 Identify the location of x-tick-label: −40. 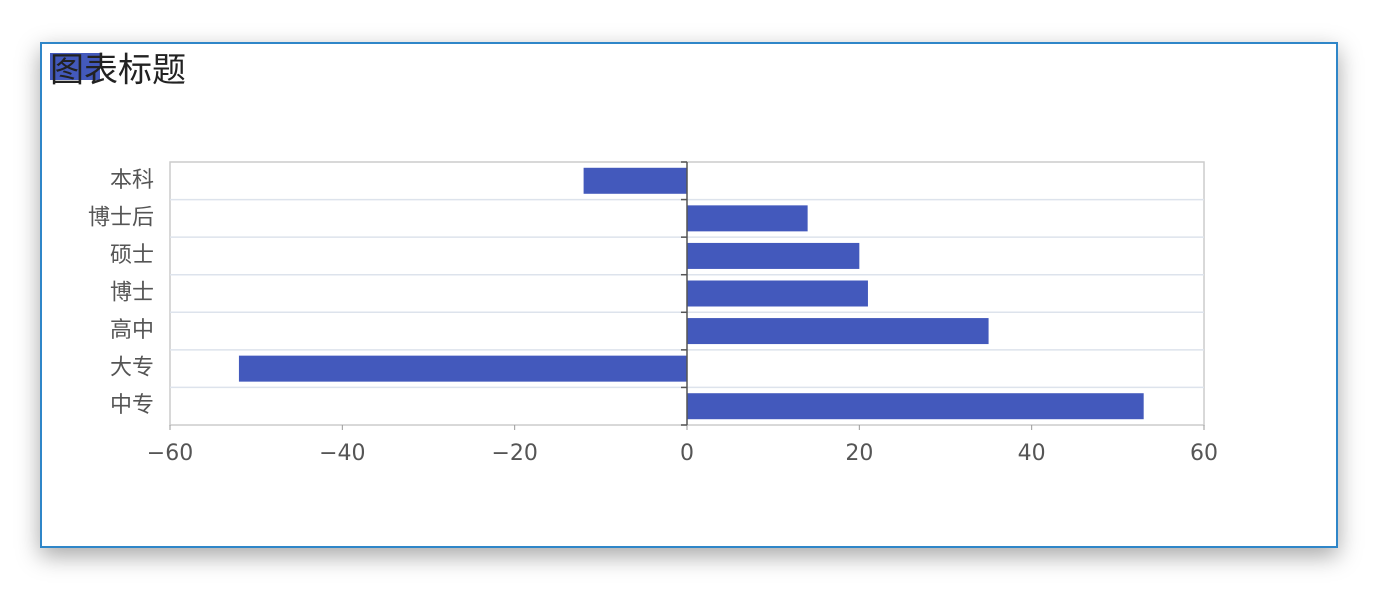
(342, 453).